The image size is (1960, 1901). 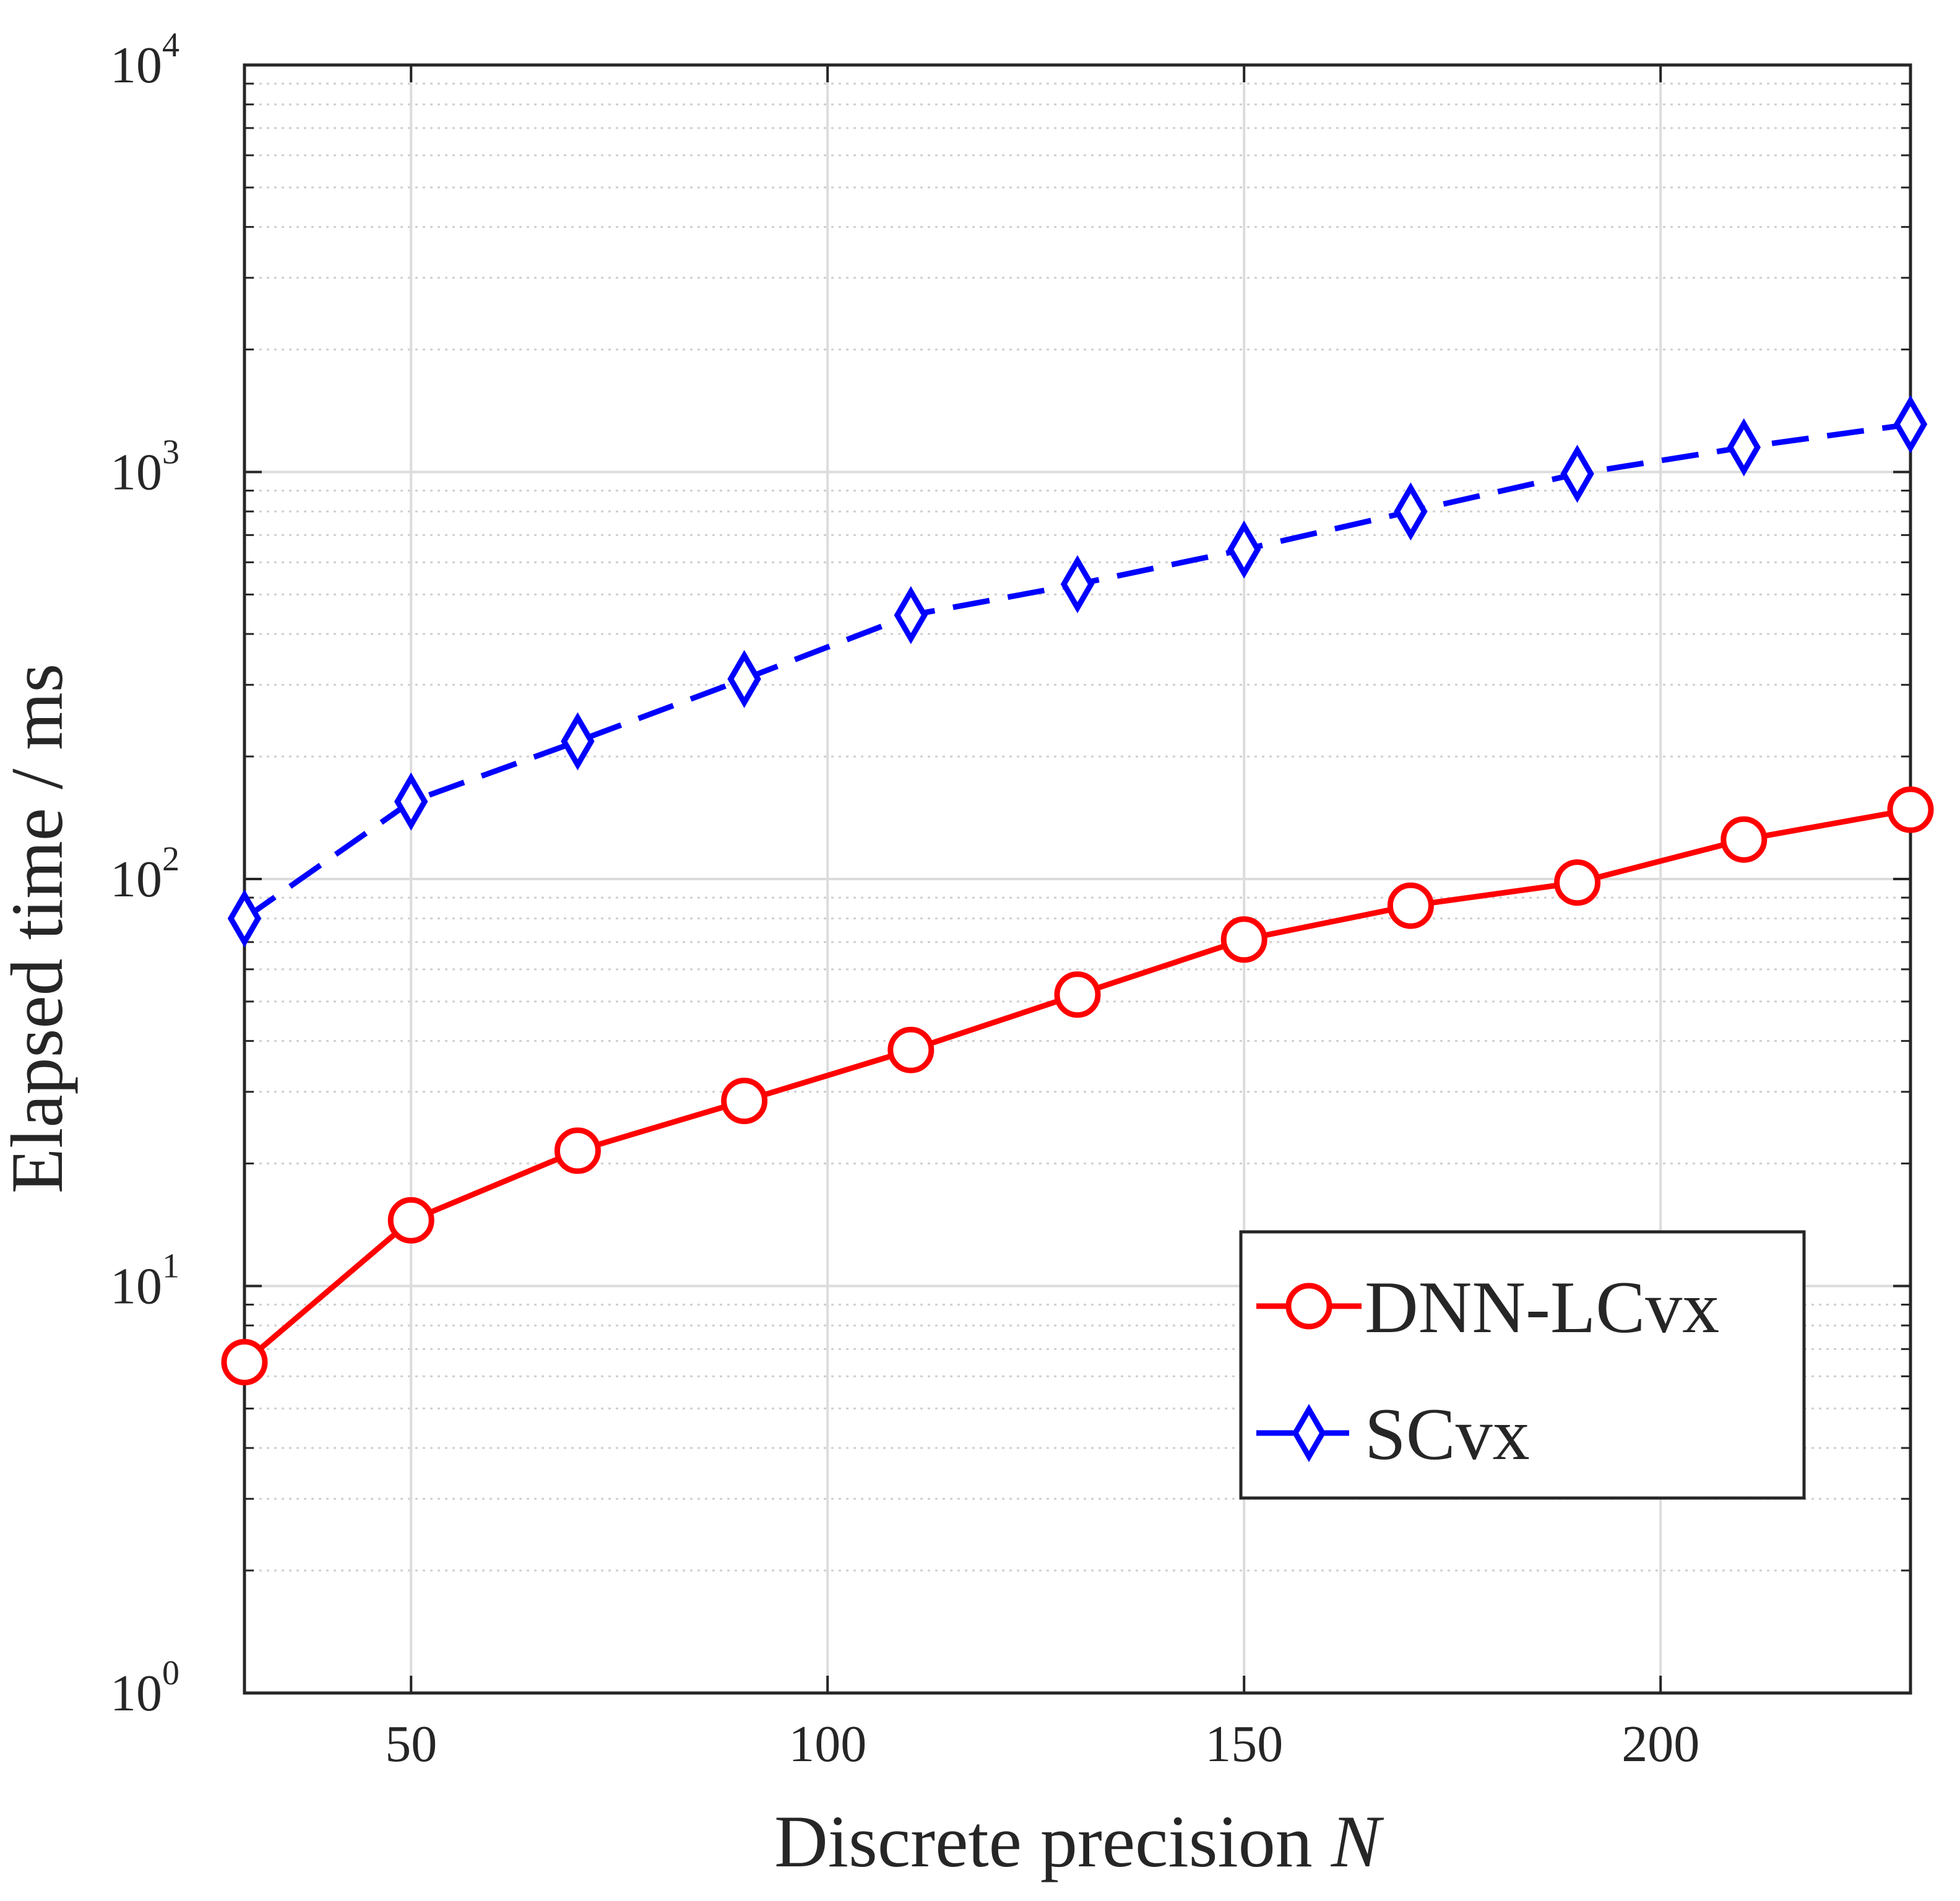 What do you see at coordinates (1357, 1841) in the screenshot?
I see `x-axis-title-var: N` at bounding box center [1357, 1841].